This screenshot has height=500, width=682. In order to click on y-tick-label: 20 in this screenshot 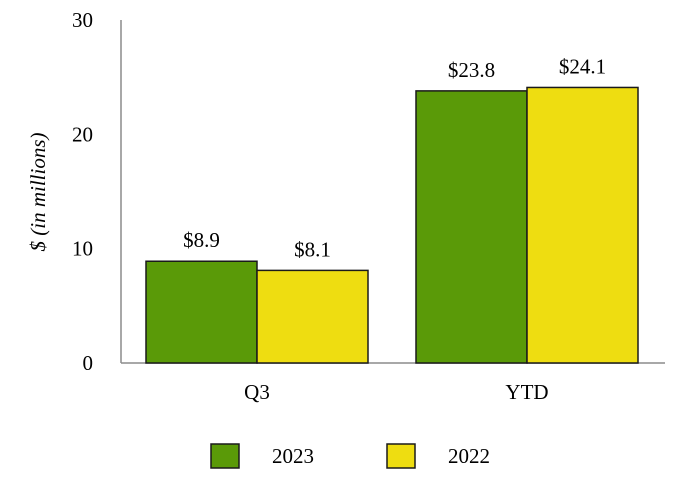, I will do `click(82, 134)`.